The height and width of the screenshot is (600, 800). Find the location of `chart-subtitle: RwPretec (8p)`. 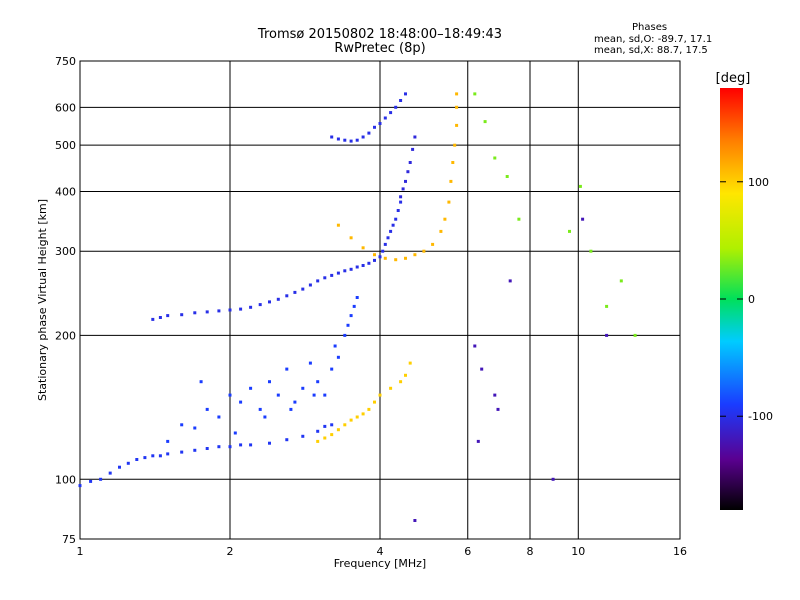

chart-subtitle: RwPretec (8p) is located at coordinates (380, 48).